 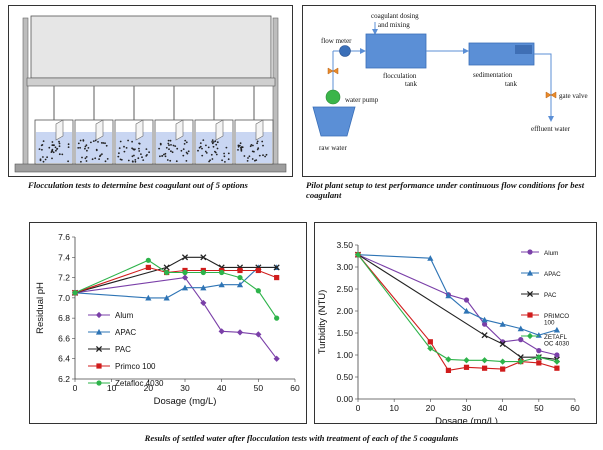 I want to click on label-effluent-water: effluent water, so click(x=551, y=129).